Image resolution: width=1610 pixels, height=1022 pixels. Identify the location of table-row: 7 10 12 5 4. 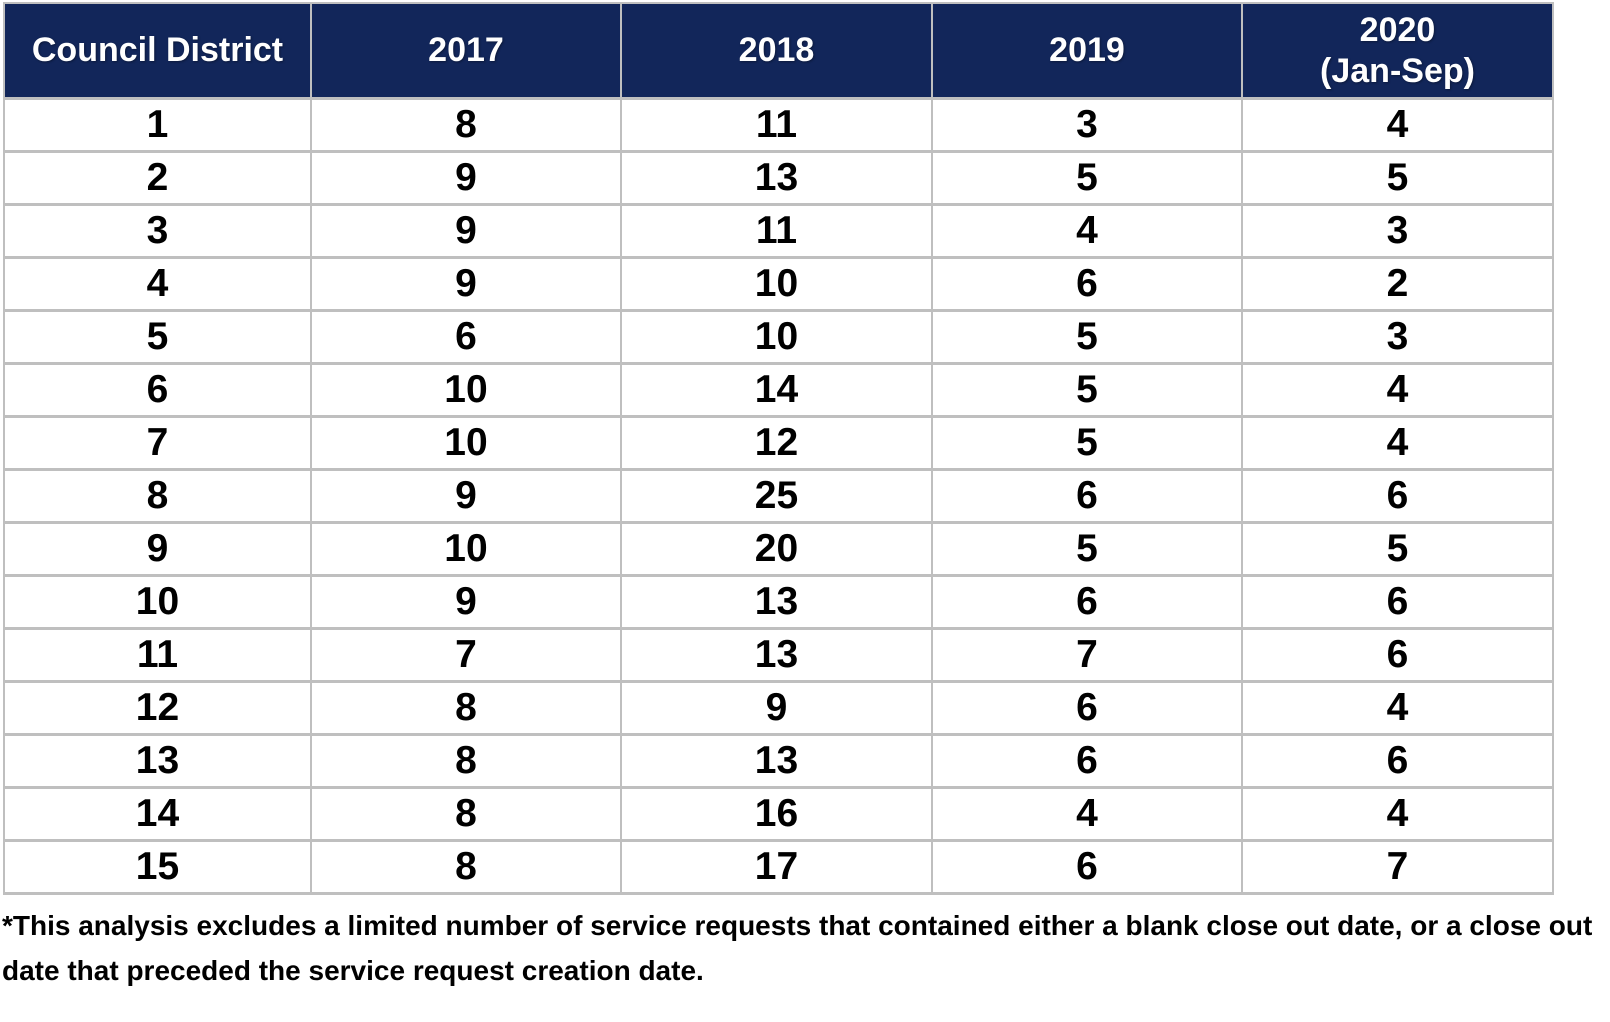
(778, 443).